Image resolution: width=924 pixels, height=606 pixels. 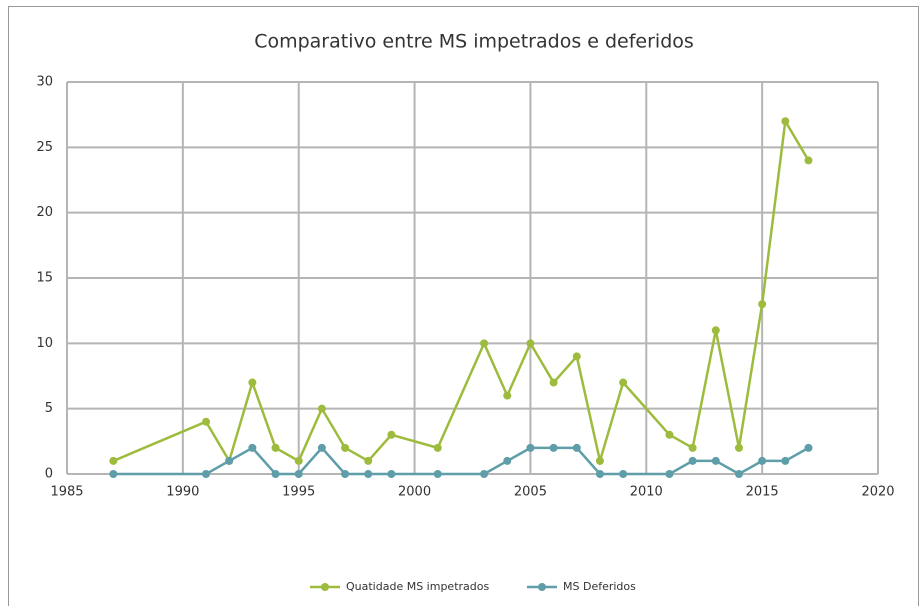 What do you see at coordinates (599, 586) in the screenshot?
I see `legend-label: MS Deferidos` at bounding box center [599, 586].